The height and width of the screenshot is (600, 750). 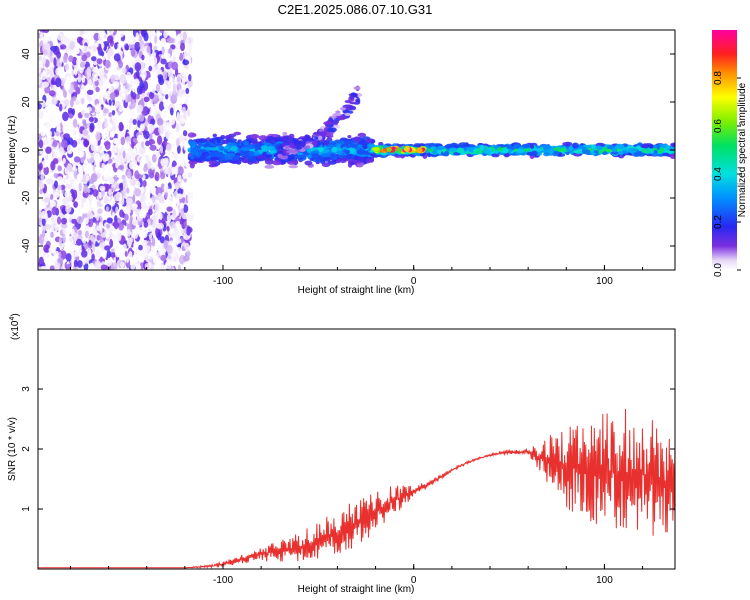 I want to click on y-tick-label: 0, so click(x=26, y=150).